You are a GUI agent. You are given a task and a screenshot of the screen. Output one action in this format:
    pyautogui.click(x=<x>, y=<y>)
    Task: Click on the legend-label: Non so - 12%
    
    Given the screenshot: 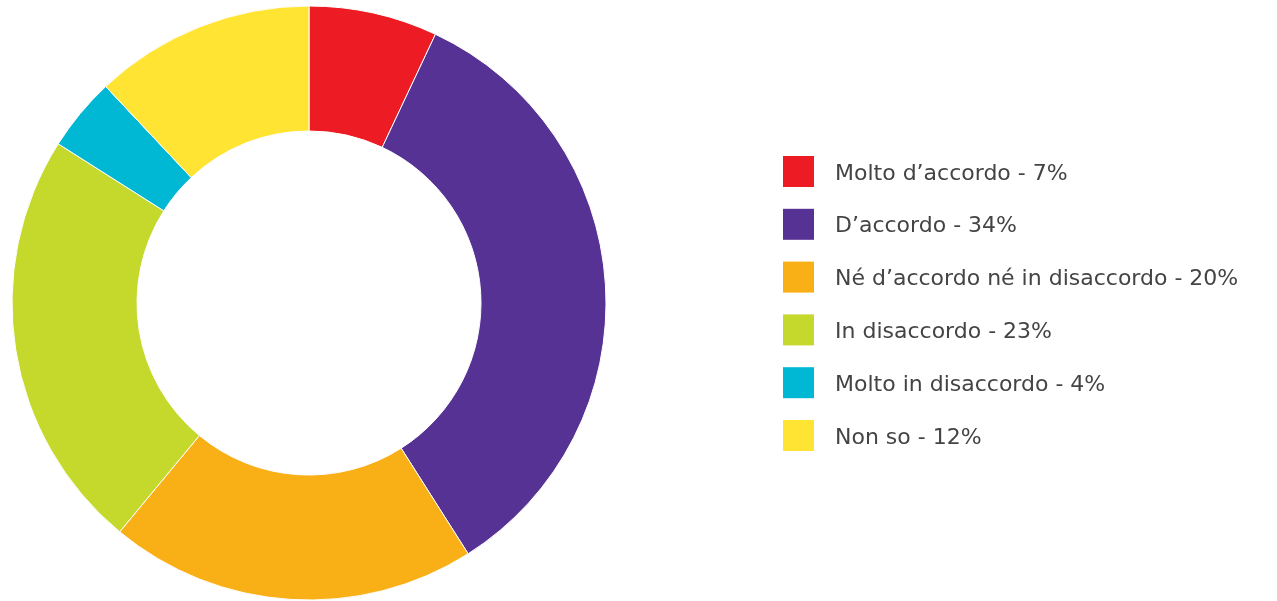 What is the action you would take?
    pyautogui.click(x=908, y=436)
    